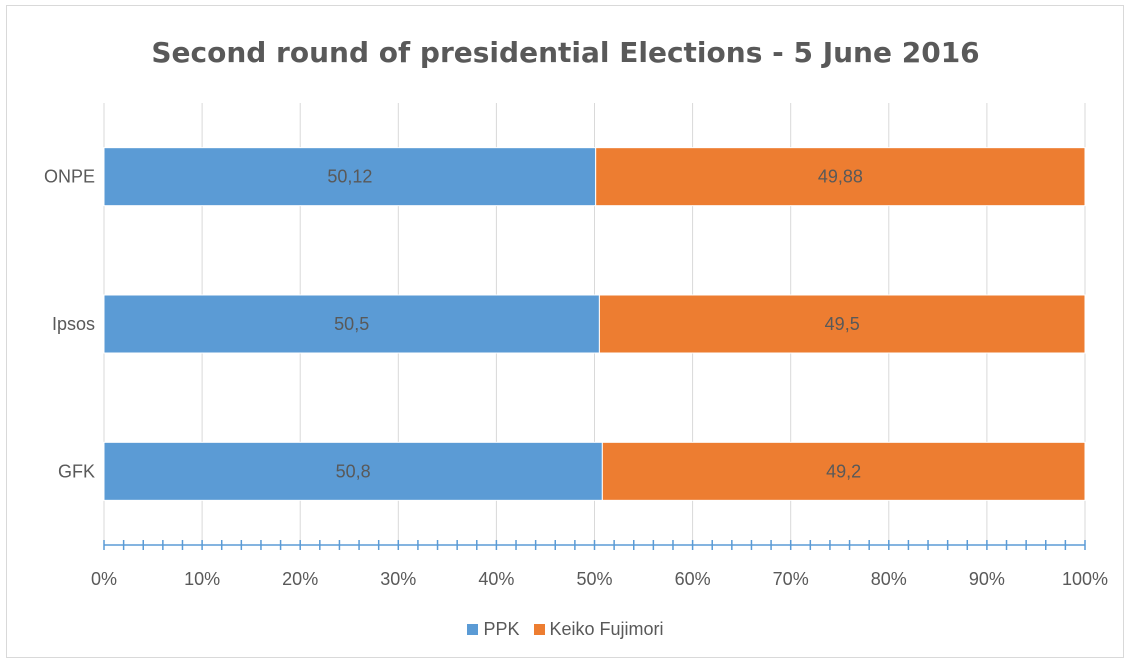 This screenshot has width=1131, height=663. Describe the element at coordinates (351, 324) in the screenshot. I see `data-label-ppk-ipsos: 50,5` at that location.